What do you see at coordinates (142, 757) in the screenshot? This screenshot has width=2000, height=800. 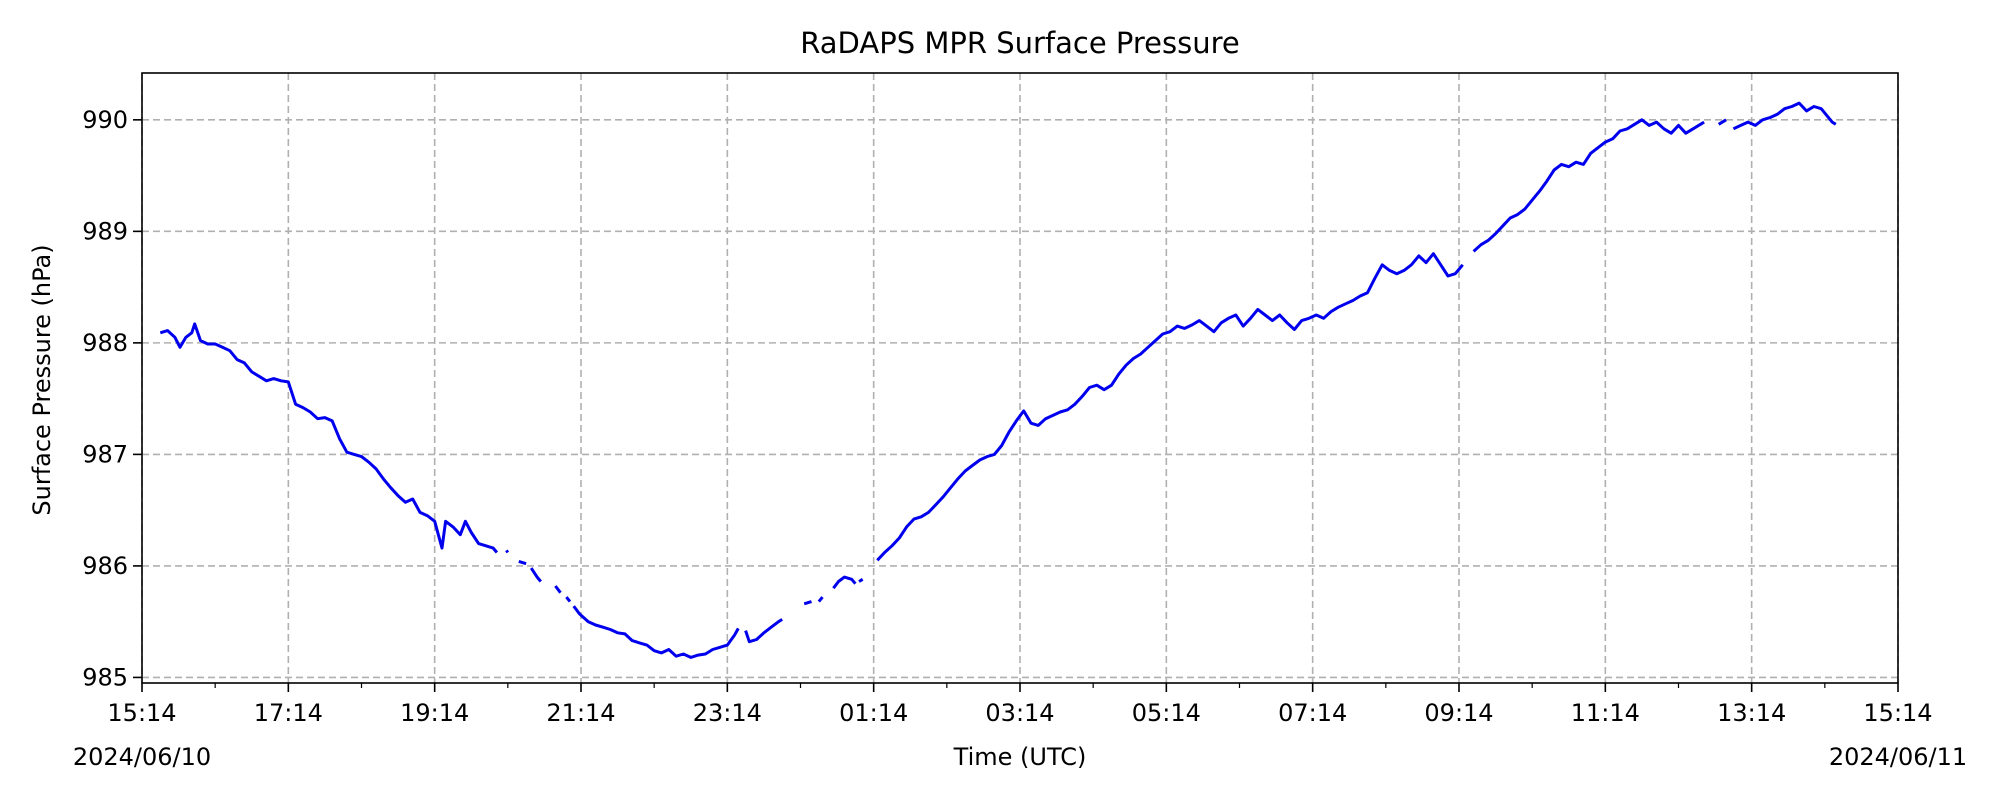 I see `date-start-label: 2024/06/10` at bounding box center [142, 757].